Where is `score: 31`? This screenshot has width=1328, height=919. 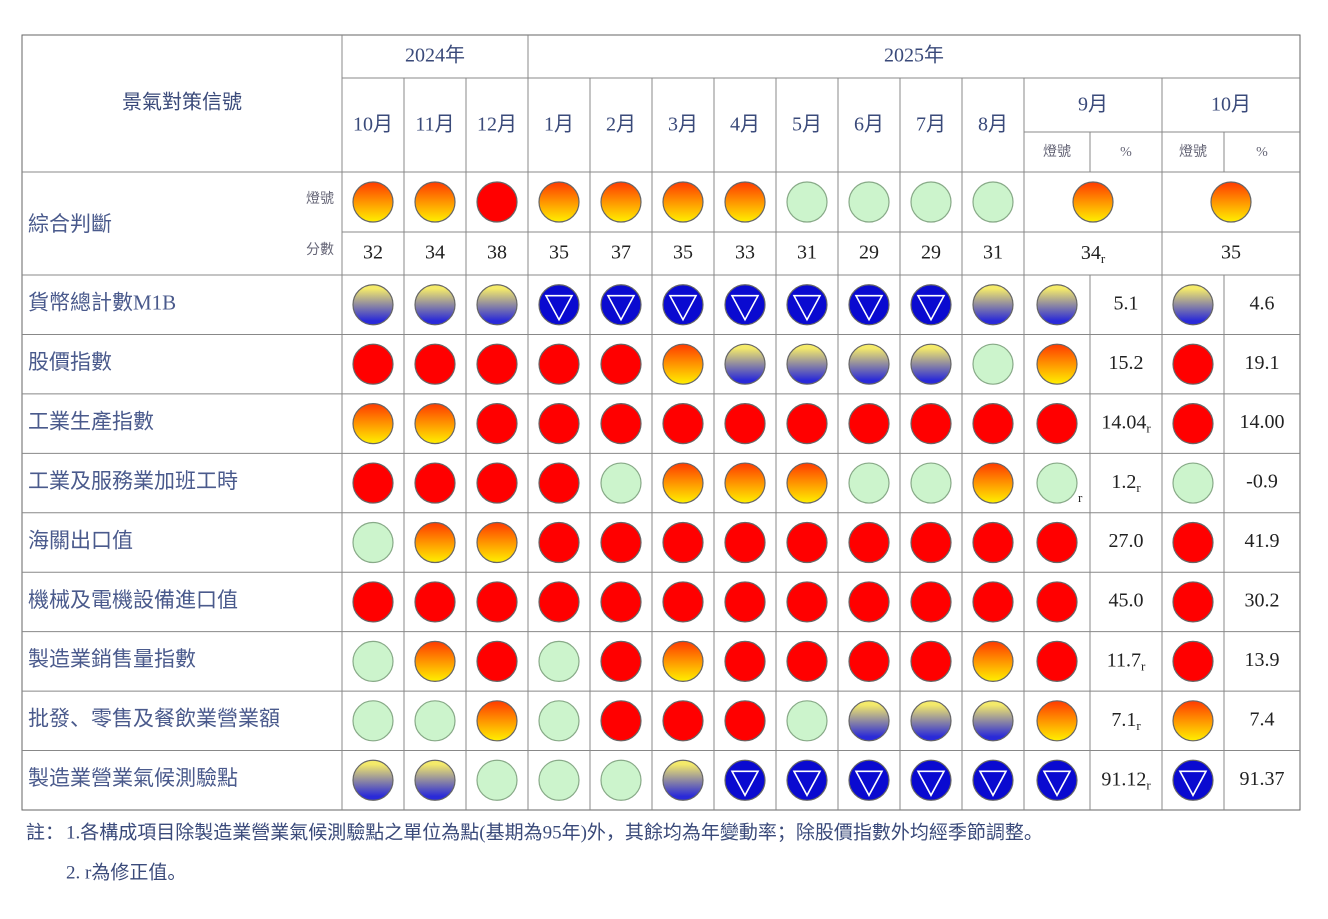 score: 31 is located at coordinates (993, 253).